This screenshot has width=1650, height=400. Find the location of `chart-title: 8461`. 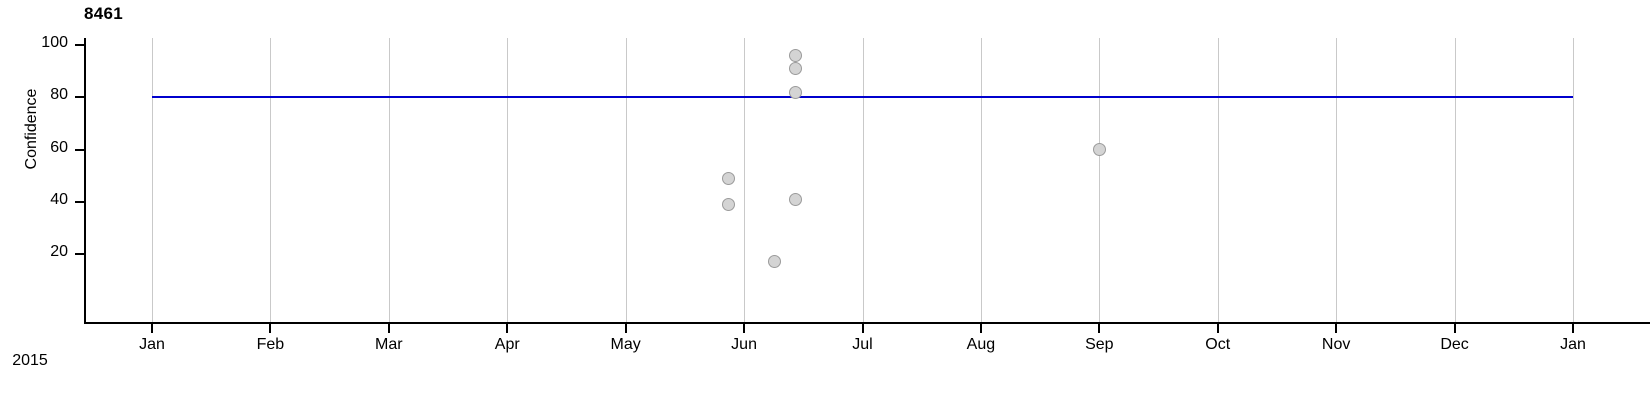

chart-title: 8461 is located at coordinates (104, 13).